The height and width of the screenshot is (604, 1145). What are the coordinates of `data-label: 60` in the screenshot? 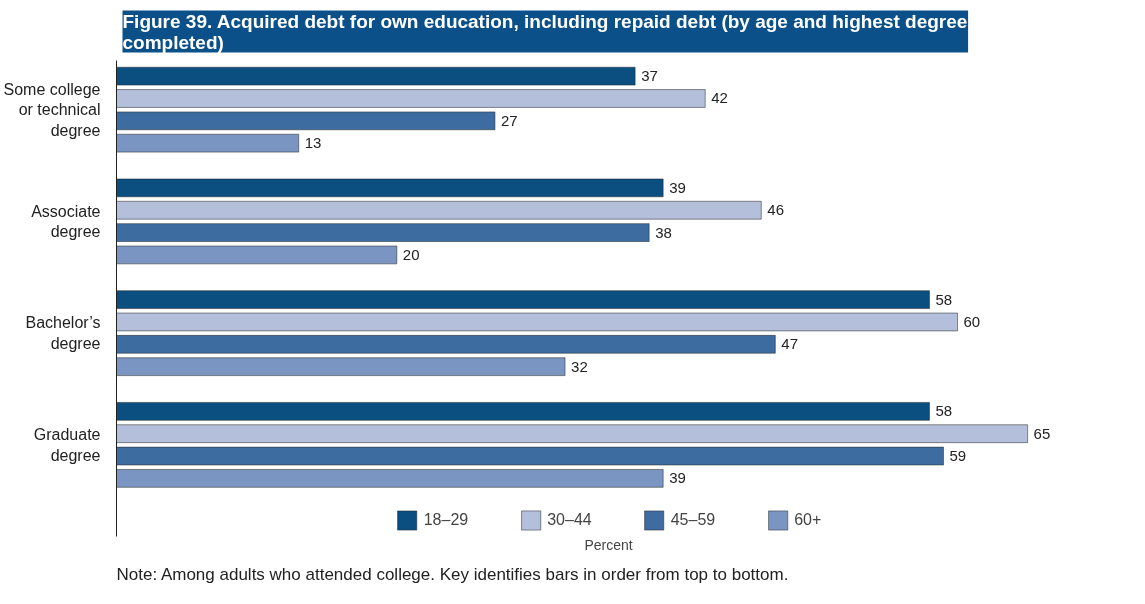 It's located at (972, 321).